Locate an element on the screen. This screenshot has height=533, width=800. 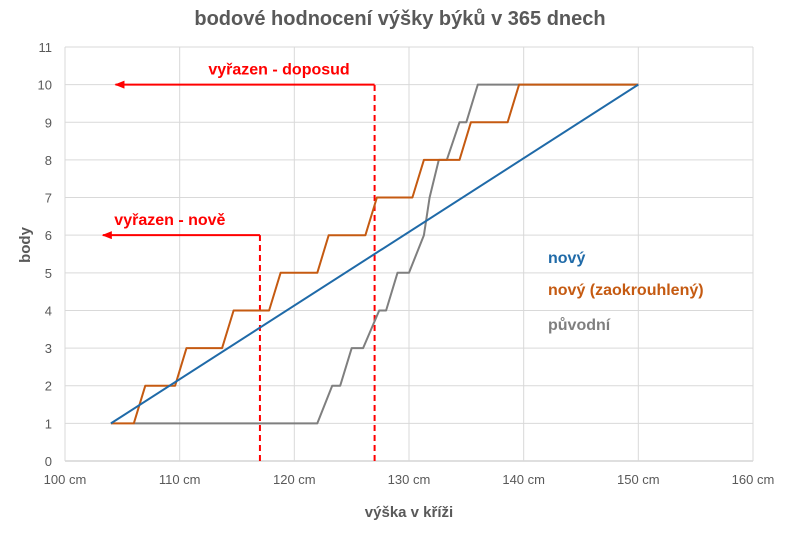
y-tick-label: 9 is located at coordinates (48, 122).